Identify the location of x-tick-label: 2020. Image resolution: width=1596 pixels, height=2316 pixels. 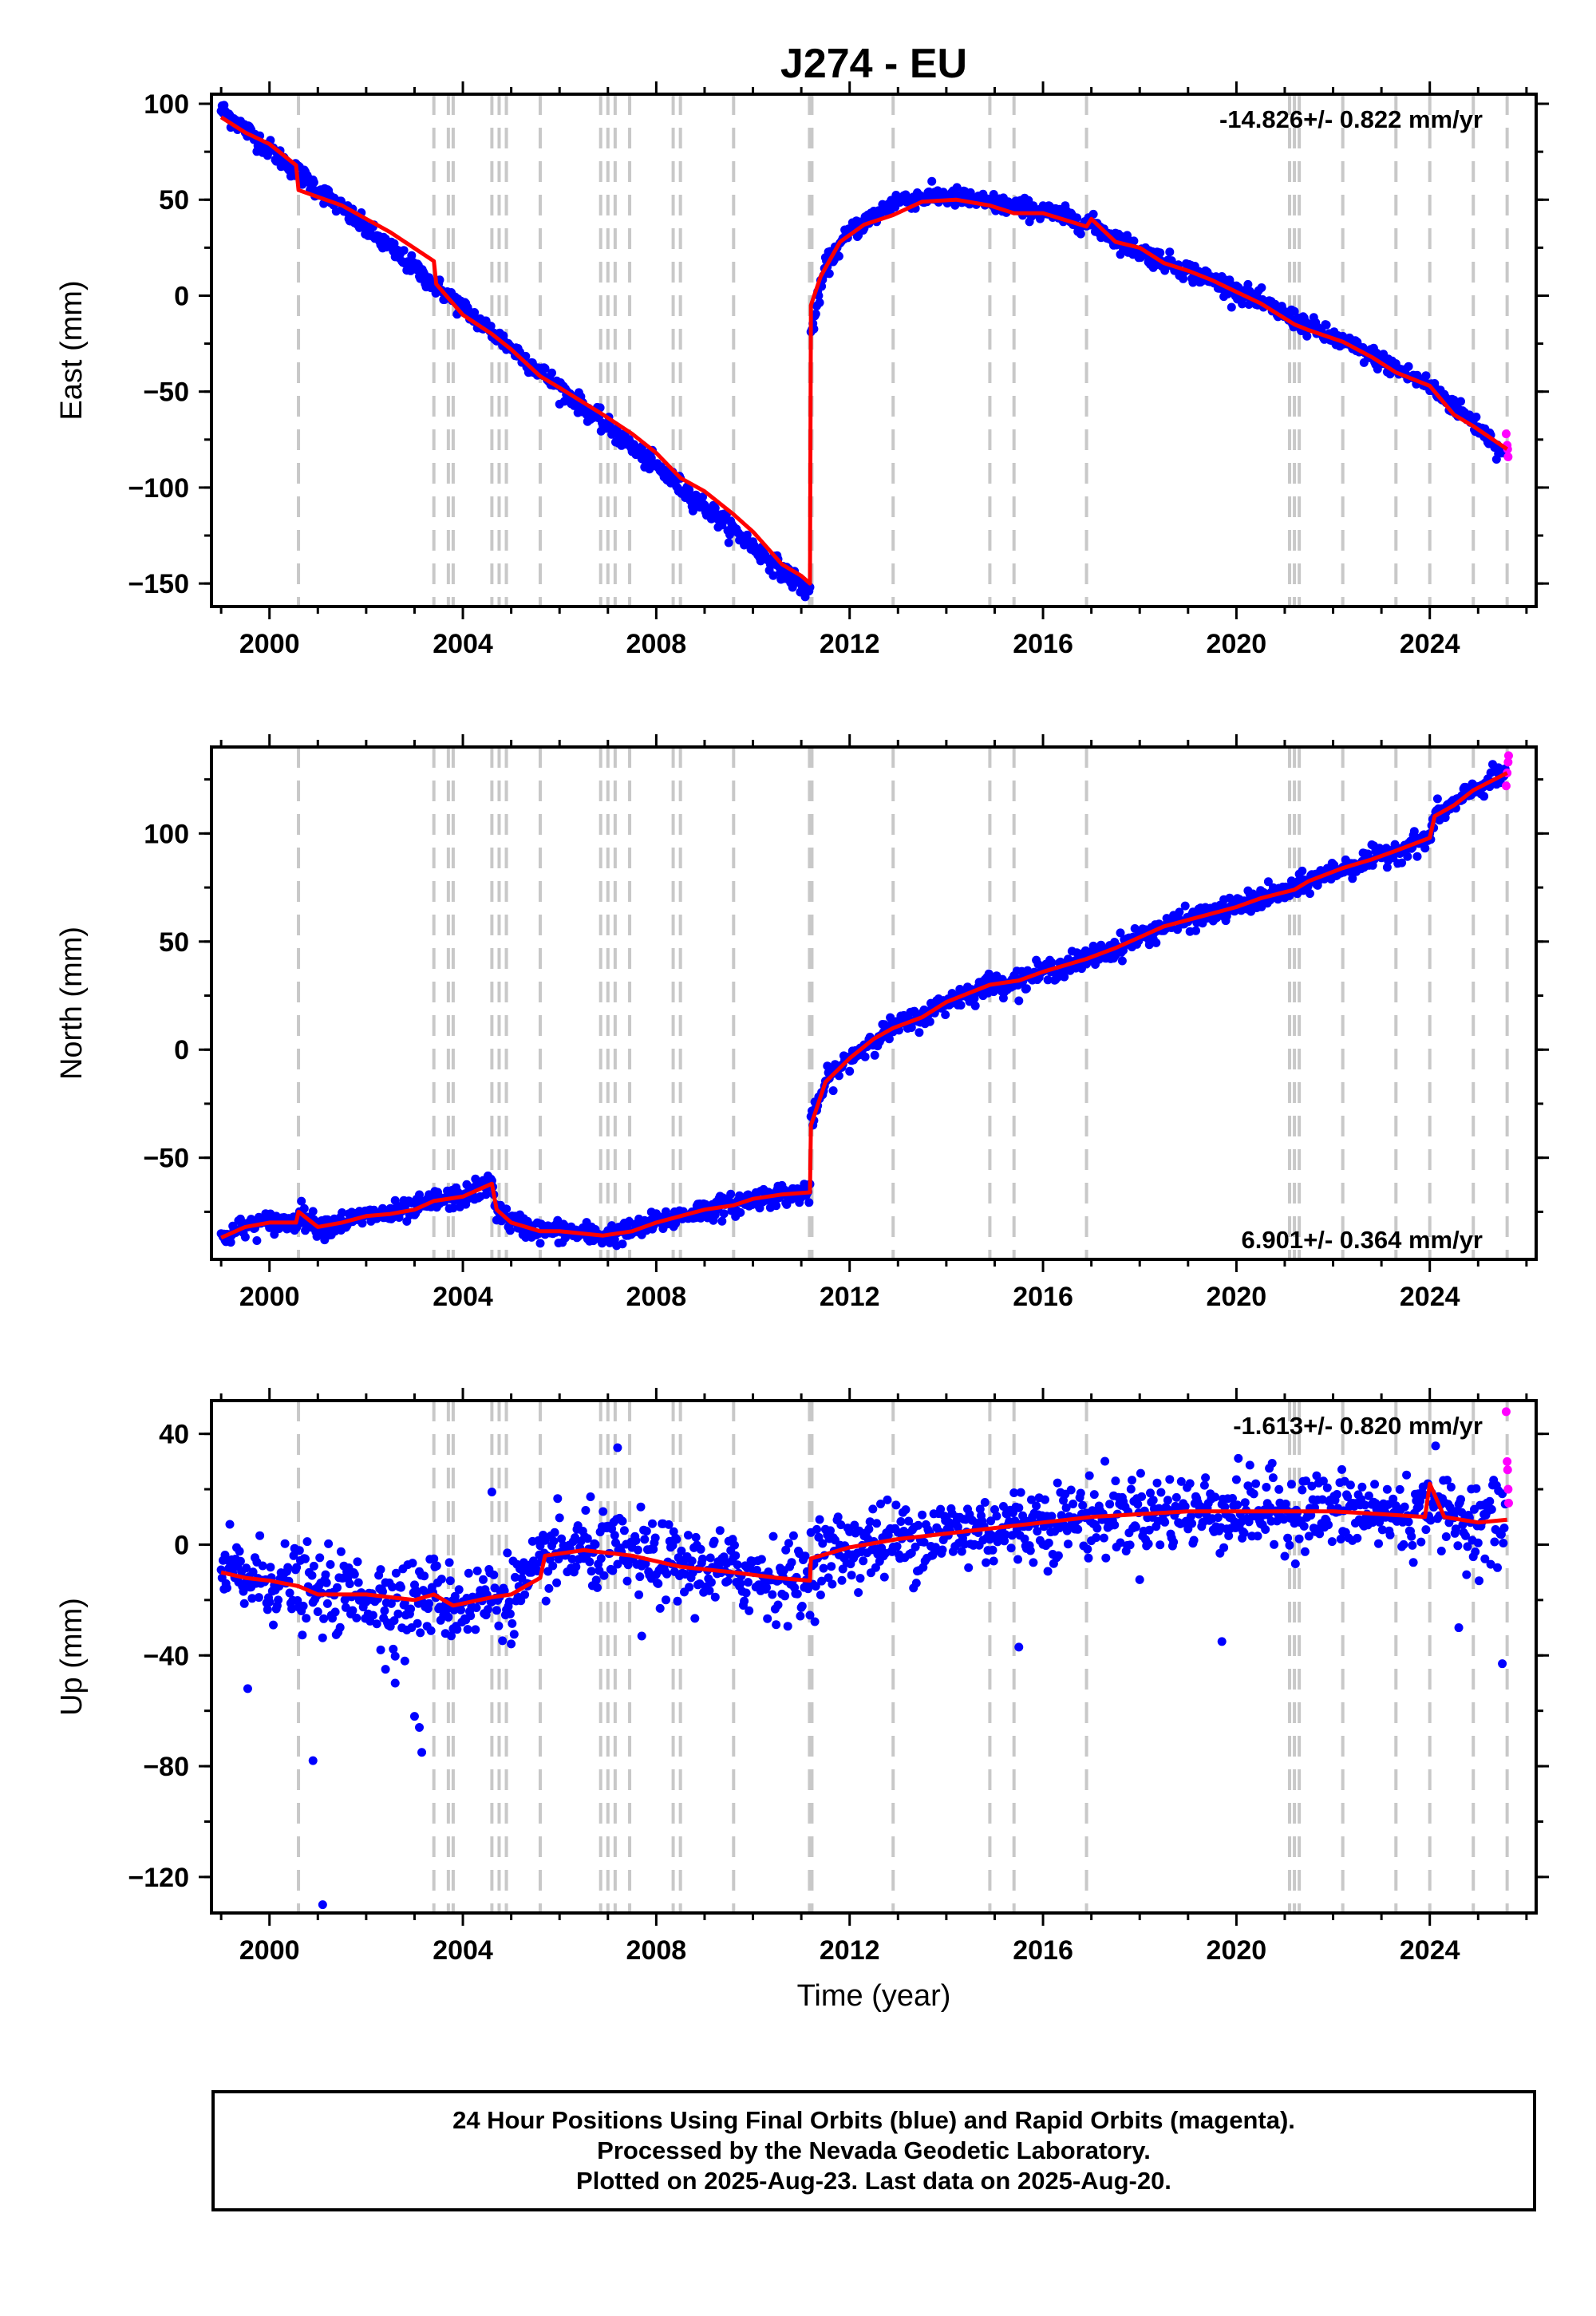
(1237, 1950).